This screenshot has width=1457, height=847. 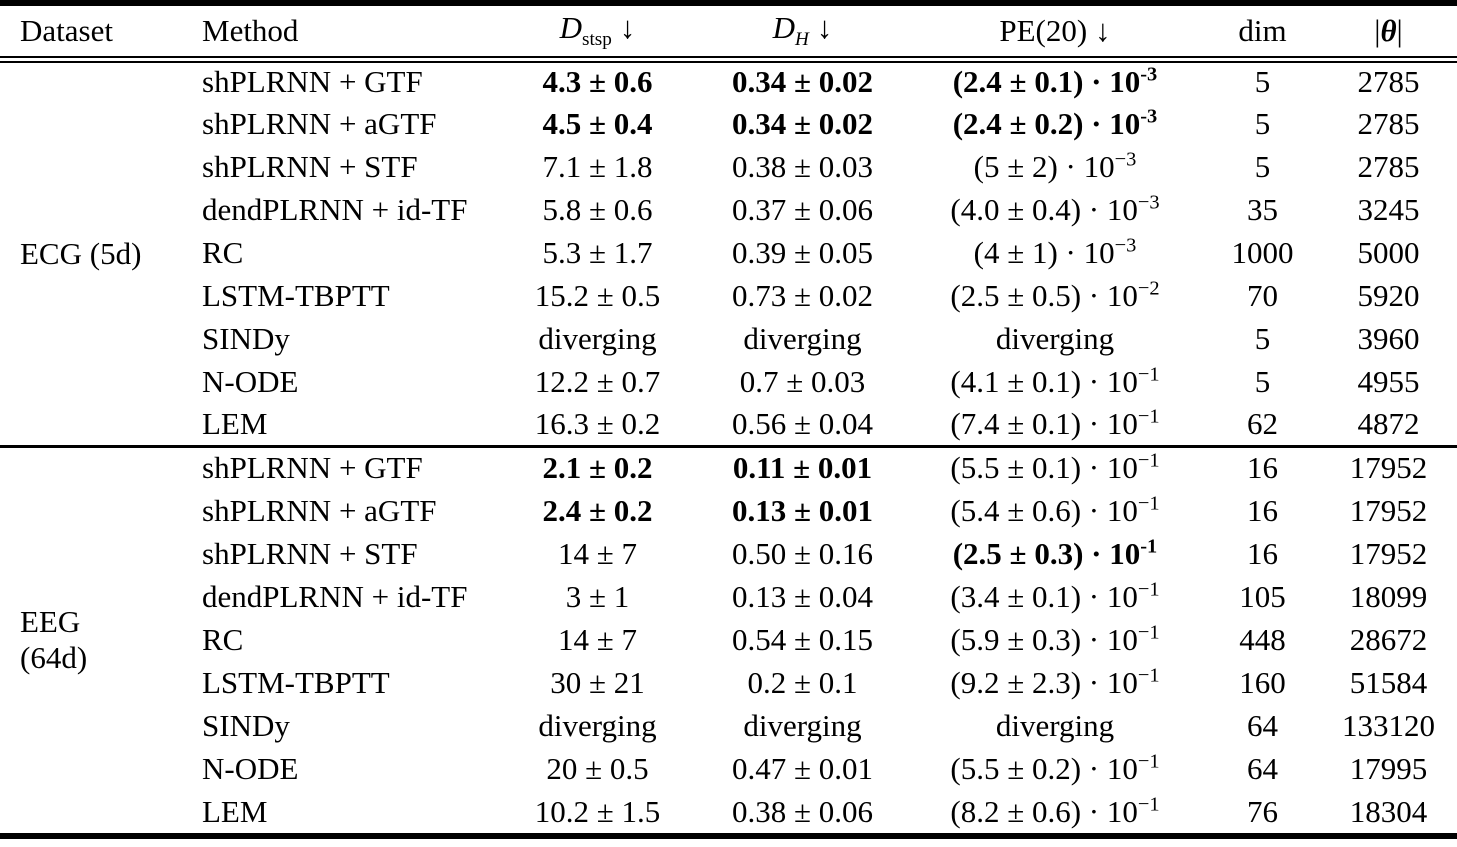 What do you see at coordinates (1262, 295) in the screenshot?
I see `dim-cell: 70` at bounding box center [1262, 295].